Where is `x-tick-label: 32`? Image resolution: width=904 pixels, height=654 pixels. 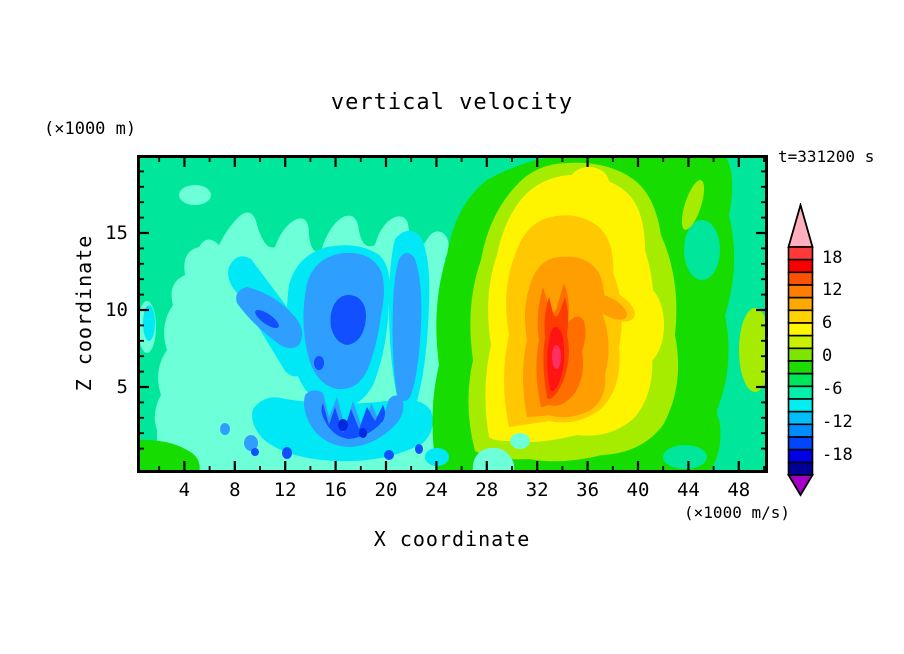
x-tick-label: 32 is located at coordinates (537, 490).